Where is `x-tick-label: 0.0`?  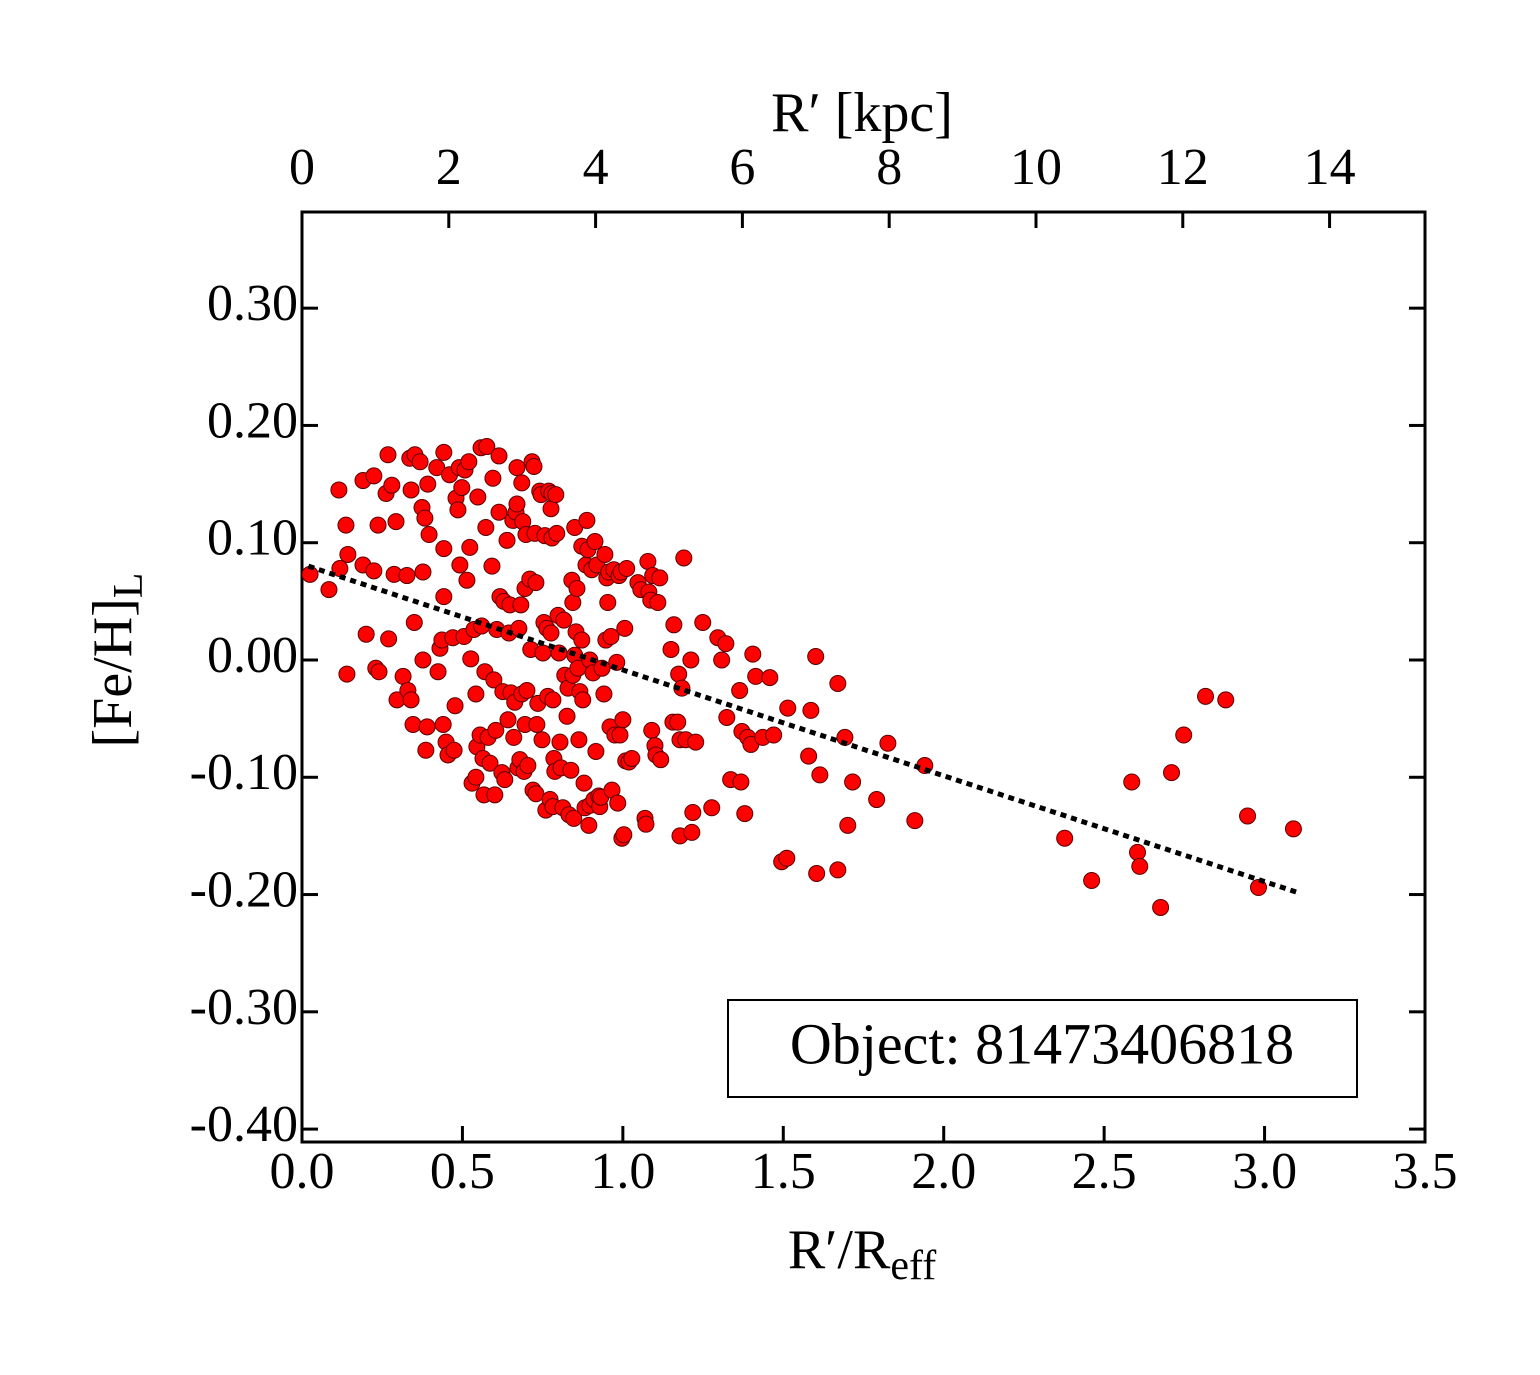
x-tick-label: 0.0 is located at coordinates (302, 1171).